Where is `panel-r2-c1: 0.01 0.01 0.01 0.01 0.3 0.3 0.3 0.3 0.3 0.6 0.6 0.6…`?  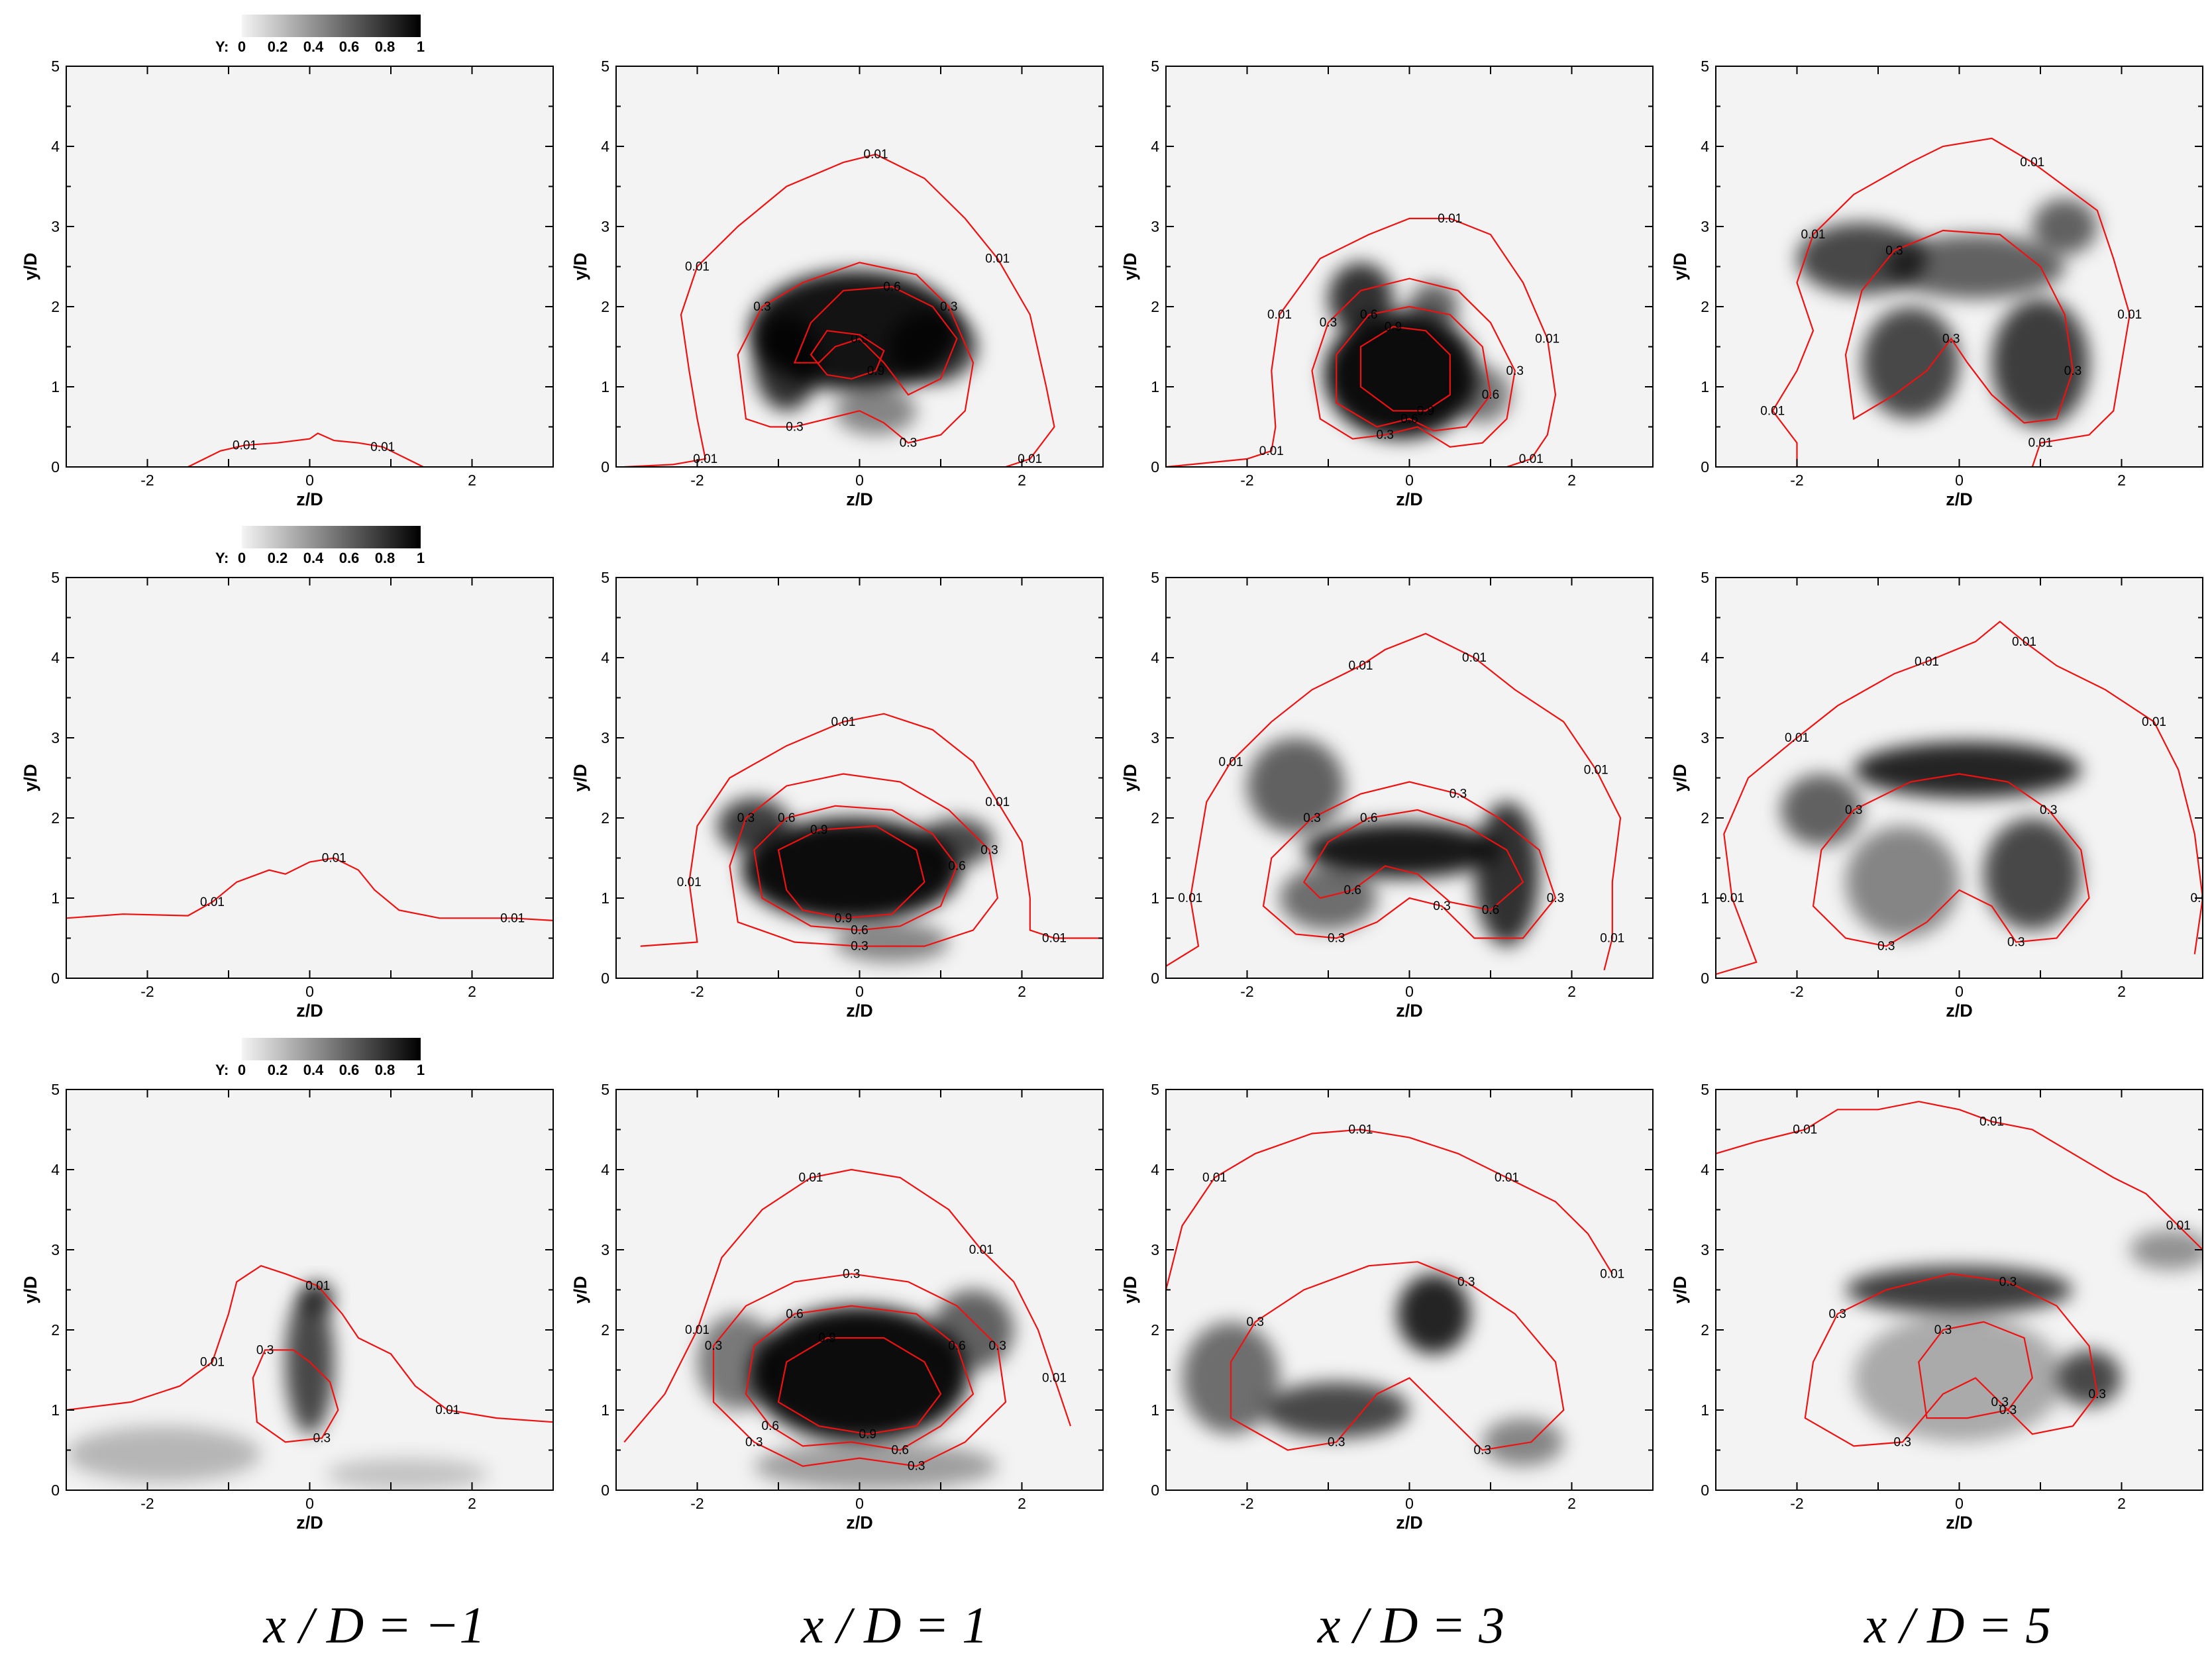 panel-r2-c1: 0.01 0.01 0.01 0.01 0.3 0.3 0.3 0.3 0.3 0.6 0.6 0.6… is located at coordinates (837, 1307).